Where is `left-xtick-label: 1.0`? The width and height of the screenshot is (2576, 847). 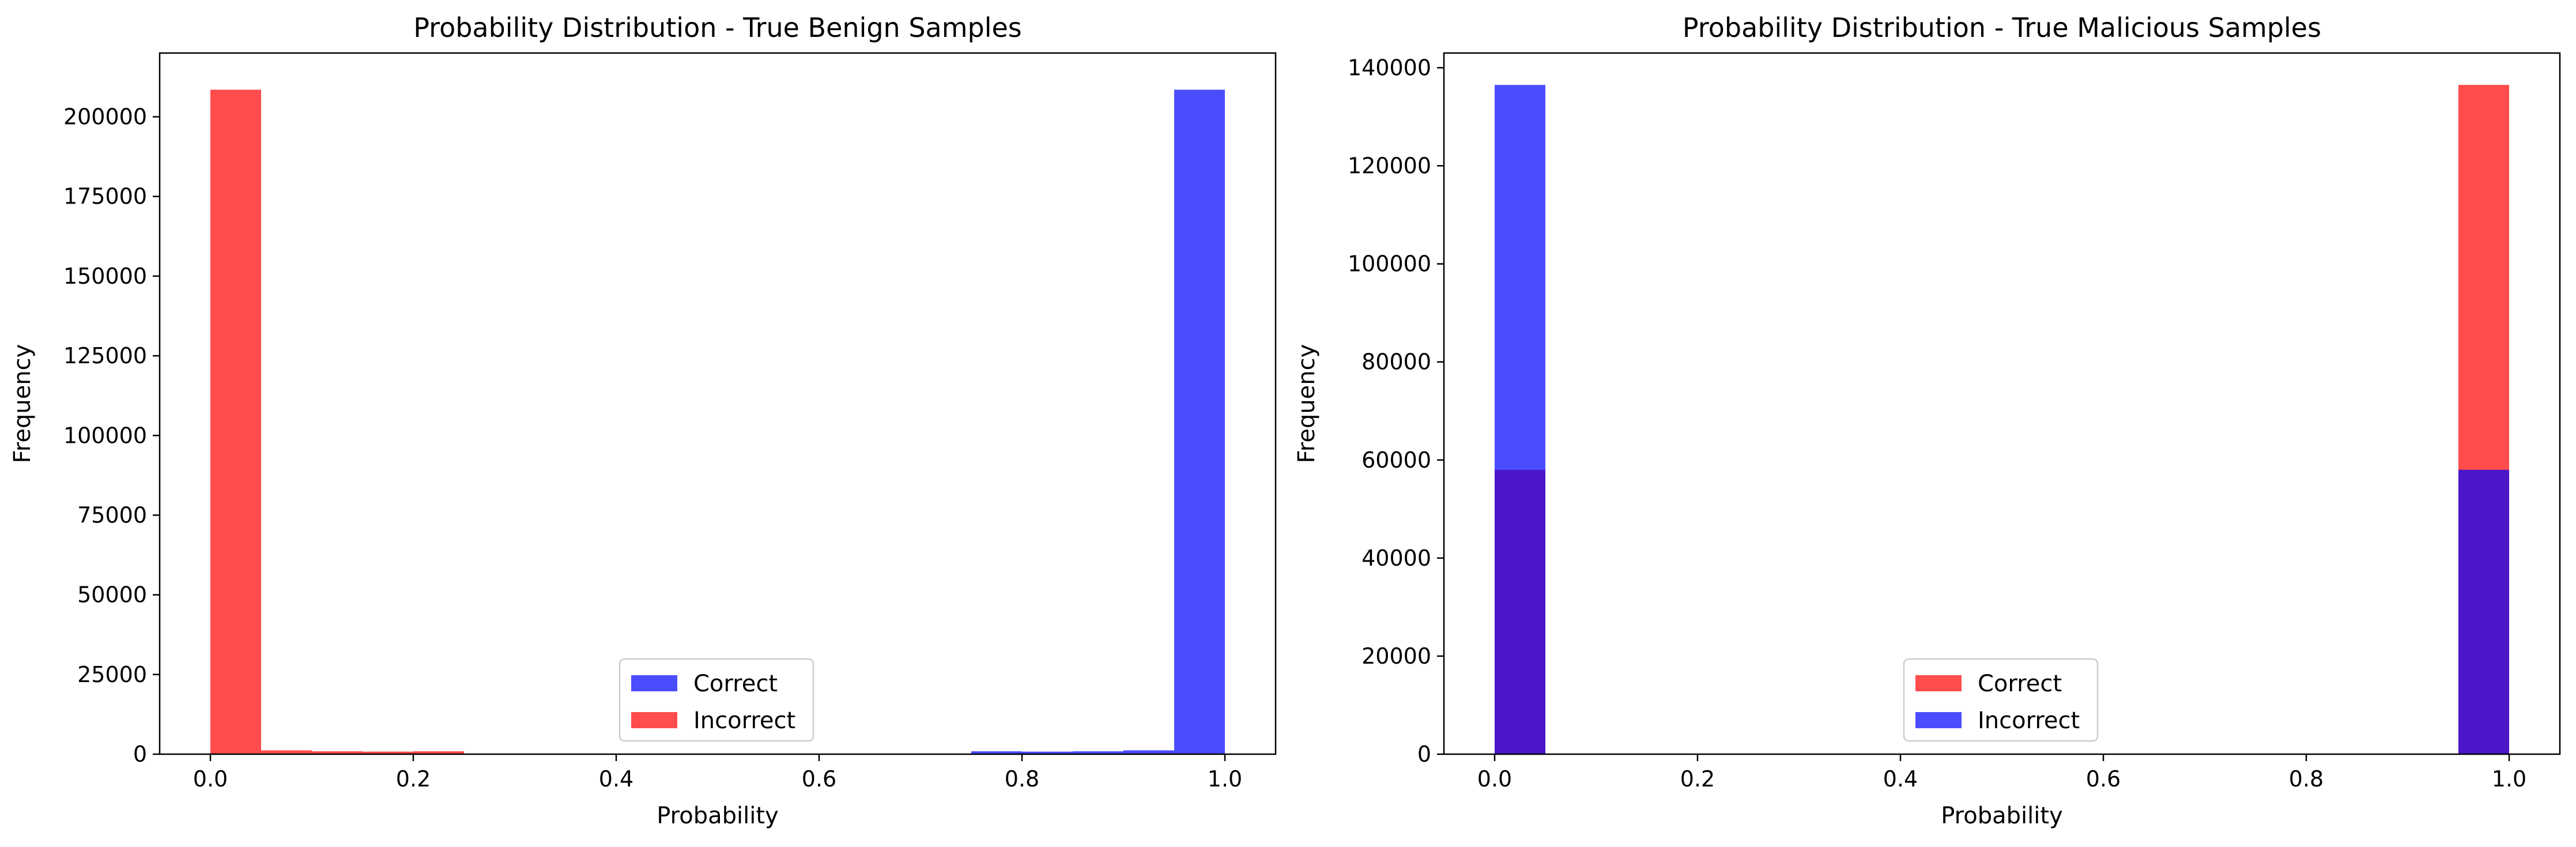
left-xtick-label: 1.0 is located at coordinates (1225, 779).